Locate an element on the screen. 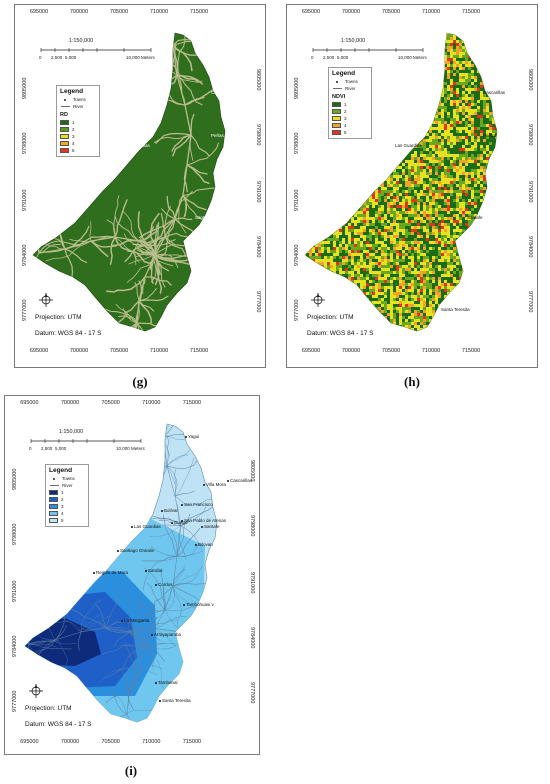 The width and height of the screenshot is (550, 784). town-label: Yagui is located at coordinates (192, 436).